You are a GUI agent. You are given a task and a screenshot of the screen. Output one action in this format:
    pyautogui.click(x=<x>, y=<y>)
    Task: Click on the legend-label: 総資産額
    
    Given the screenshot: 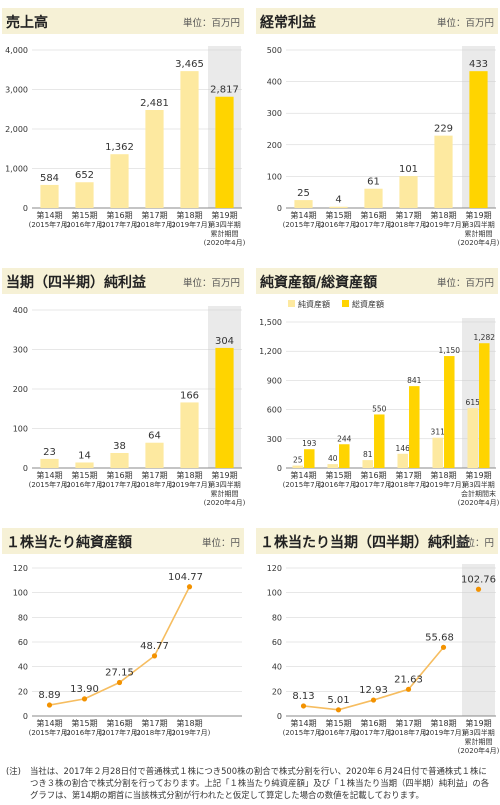 What is the action you would take?
    pyautogui.click(x=368, y=304)
    